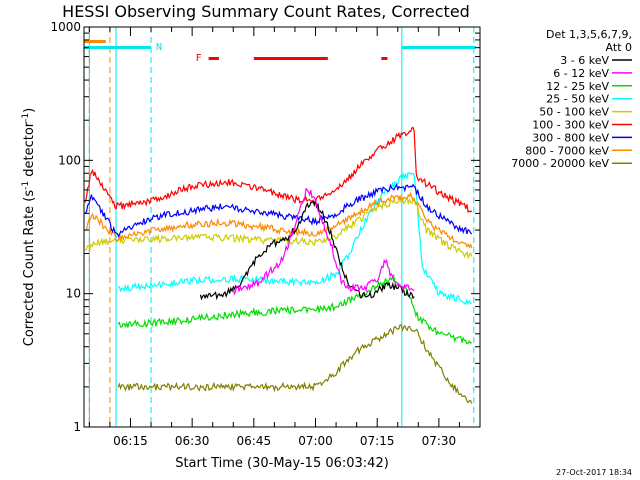  I want to click on y-tick-label: 1000, so click(65, 27).